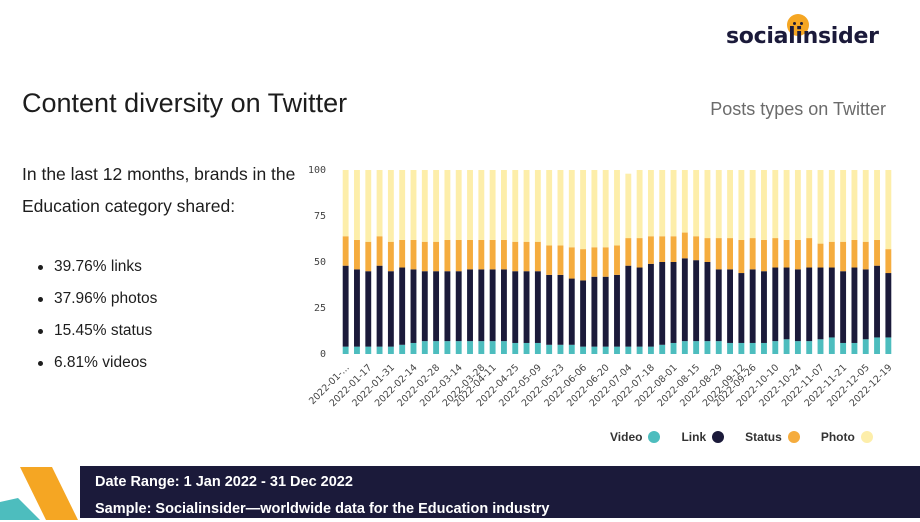 Image resolution: width=920 pixels, height=522 pixels. What do you see at coordinates (635, 437) in the screenshot?
I see `legend-item-video: Video` at bounding box center [635, 437].